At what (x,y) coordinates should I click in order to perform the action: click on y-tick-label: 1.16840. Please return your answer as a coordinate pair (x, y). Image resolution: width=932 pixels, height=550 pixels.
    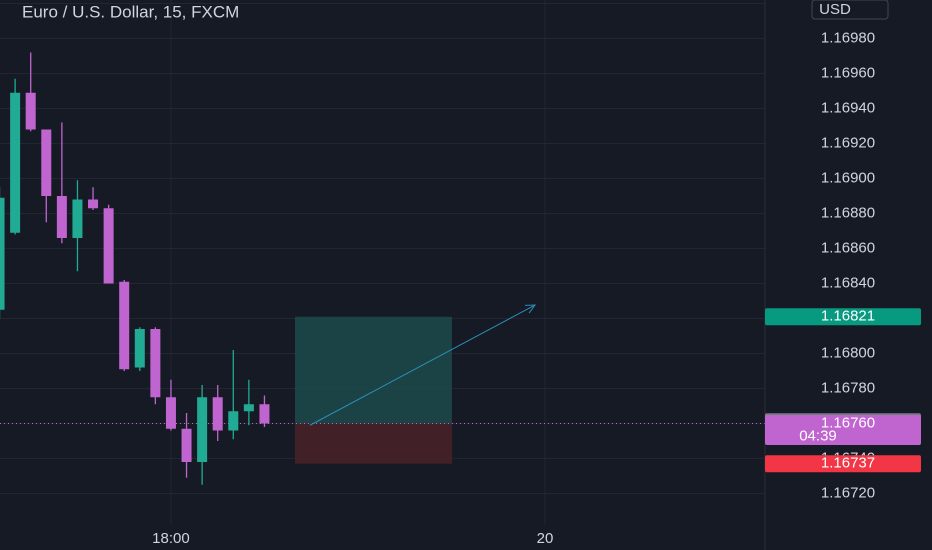
    Looking at the image, I should click on (848, 282).